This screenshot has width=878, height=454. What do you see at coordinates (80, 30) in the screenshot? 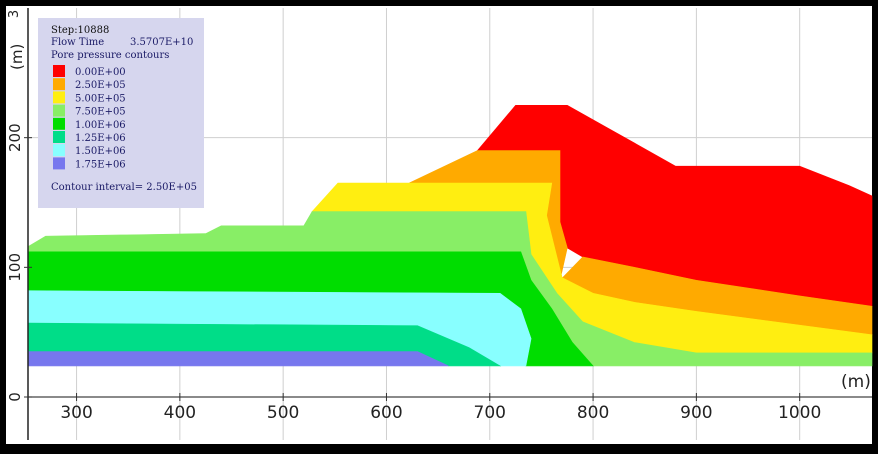
I see `step-label: Step:10888` at bounding box center [80, 30].